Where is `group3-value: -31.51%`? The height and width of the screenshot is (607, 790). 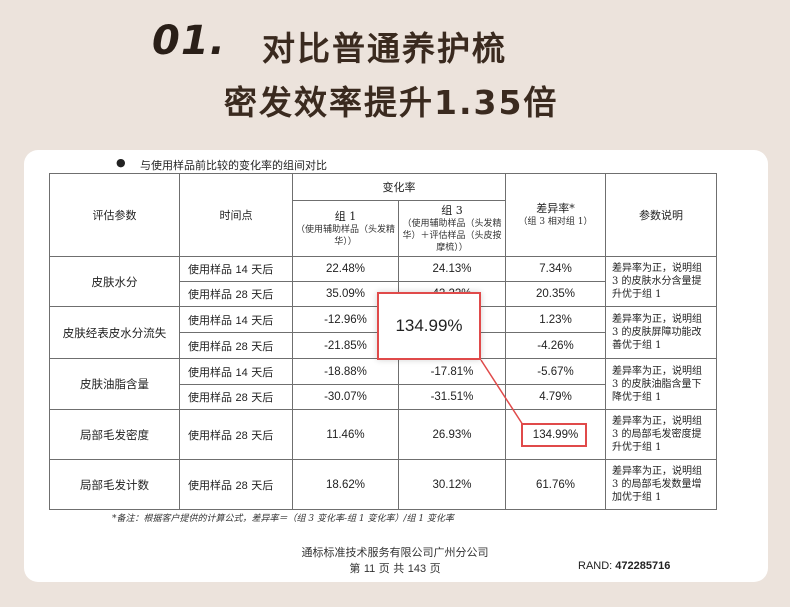
group3-value: -31.51% is located at coordinates (452, 397).